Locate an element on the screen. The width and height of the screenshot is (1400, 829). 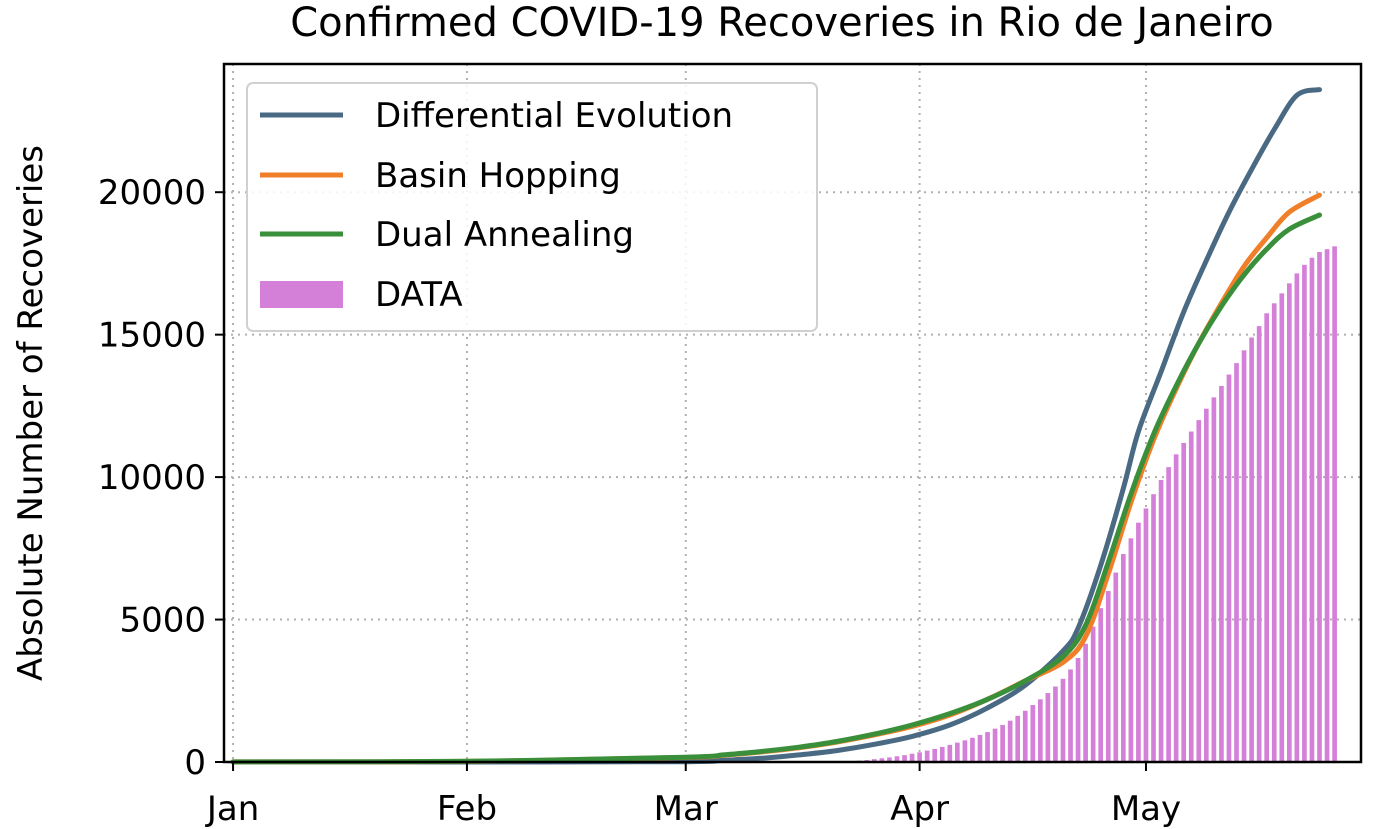
legend-swatch-data is located at coordinates (301, 294).